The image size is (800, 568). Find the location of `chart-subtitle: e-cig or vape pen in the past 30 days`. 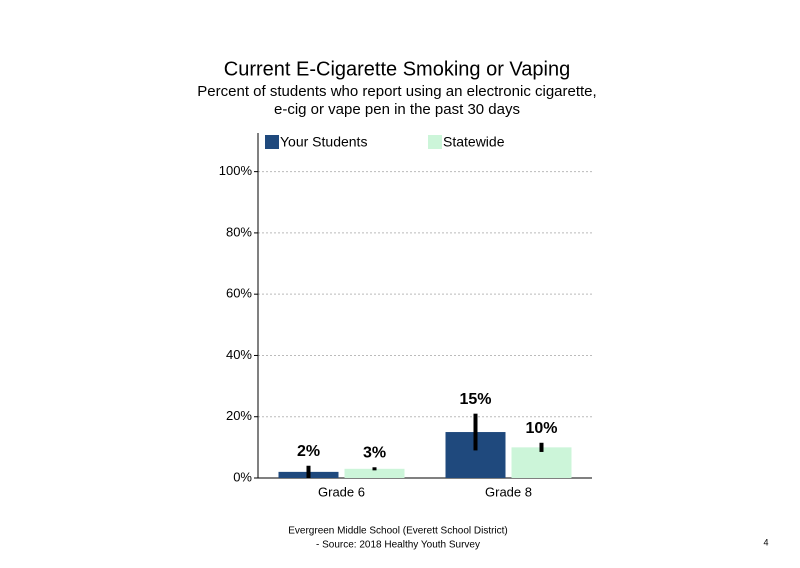

chart-subtitle: e-cig or vape pen in the past 30 days is located at coordinates (397, 109).